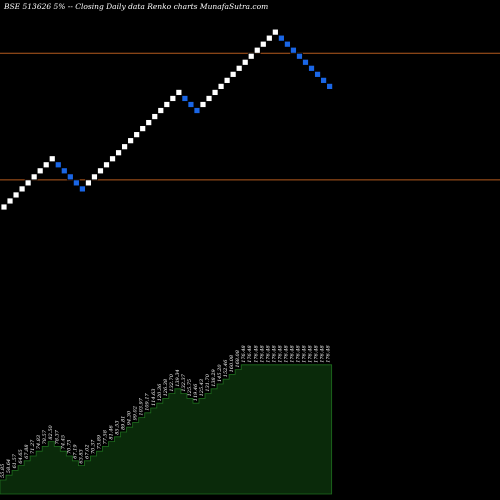 Image resolution: width=500 pixels, height=500 pixels. I want to click on volume-label: 85.53, so click(118, 427).